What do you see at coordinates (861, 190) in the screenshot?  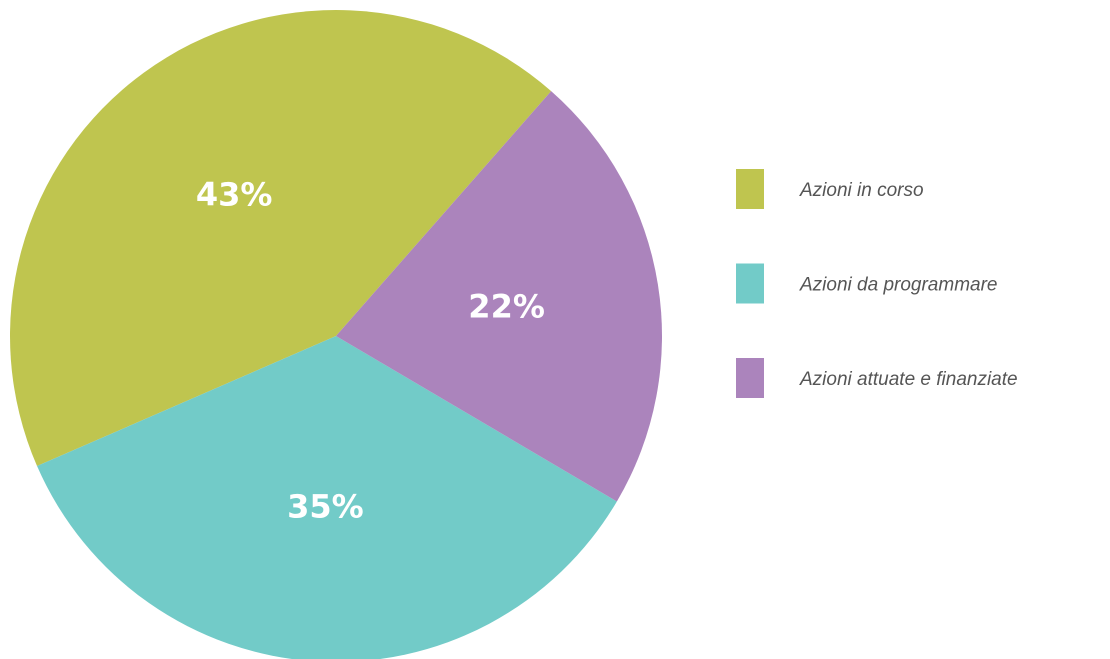 I see `legend-label: Azioni in corso` at bounding box center [861, 190].